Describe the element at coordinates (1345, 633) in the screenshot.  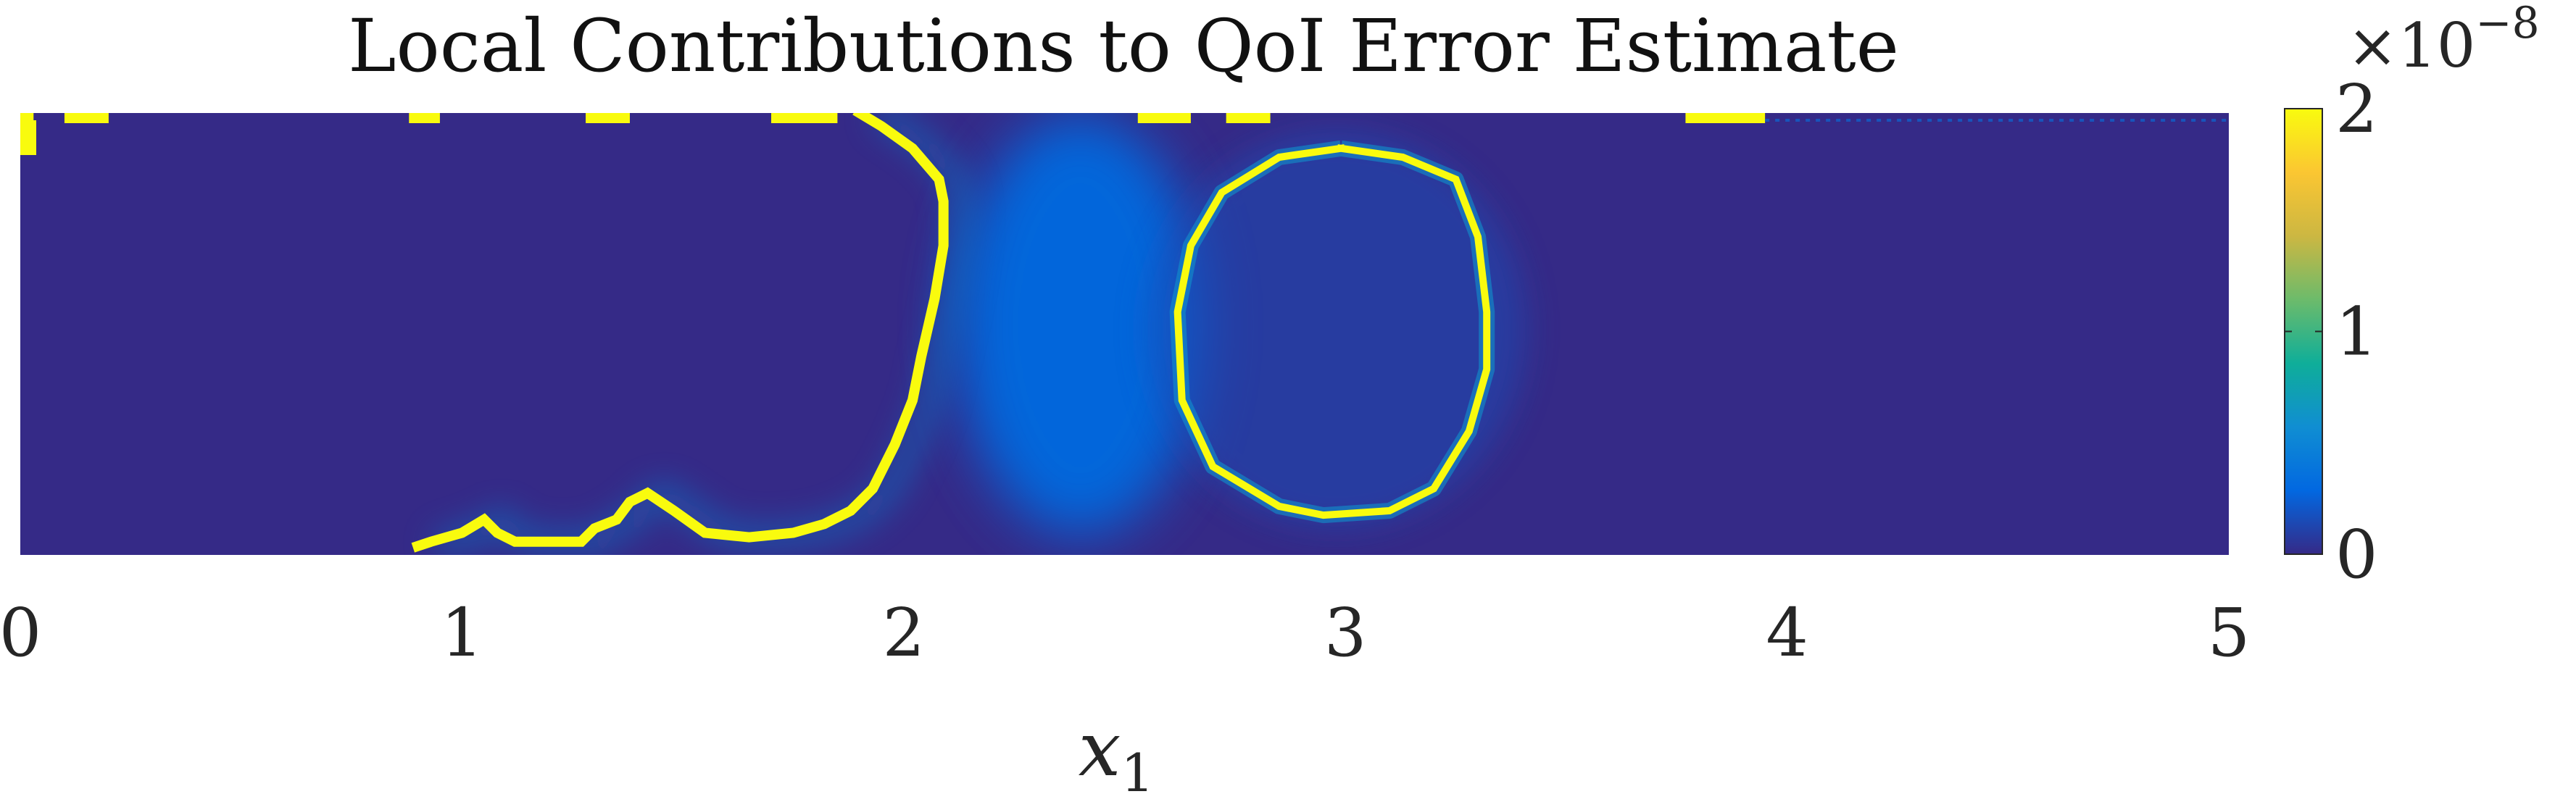
I see `x-tick-label: 3` at that location.